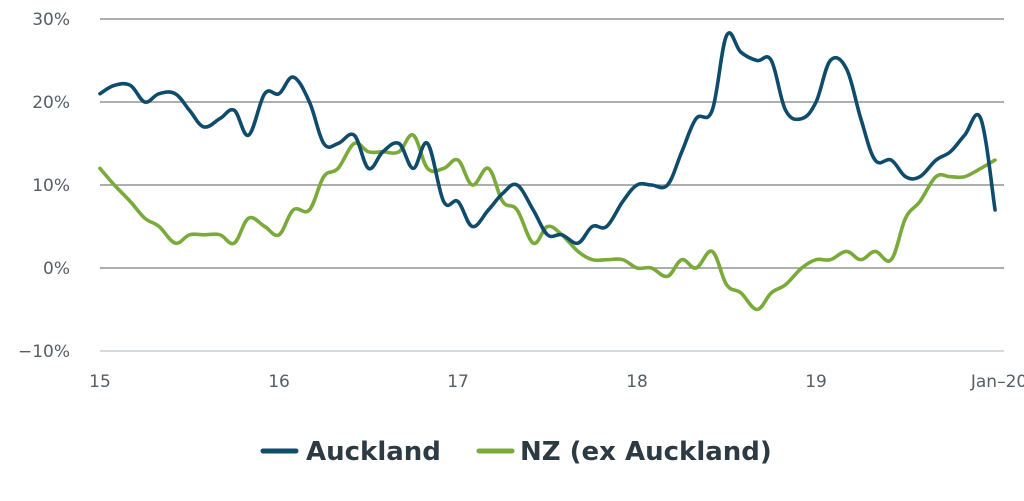 Image resolution: width=1024 pixels, height=501 pixels. Describe the element at coordinates (556, 382) in the screenshot. I see `x-axis-ticks: 15 16 17 18 19 Jan–20` at that location.